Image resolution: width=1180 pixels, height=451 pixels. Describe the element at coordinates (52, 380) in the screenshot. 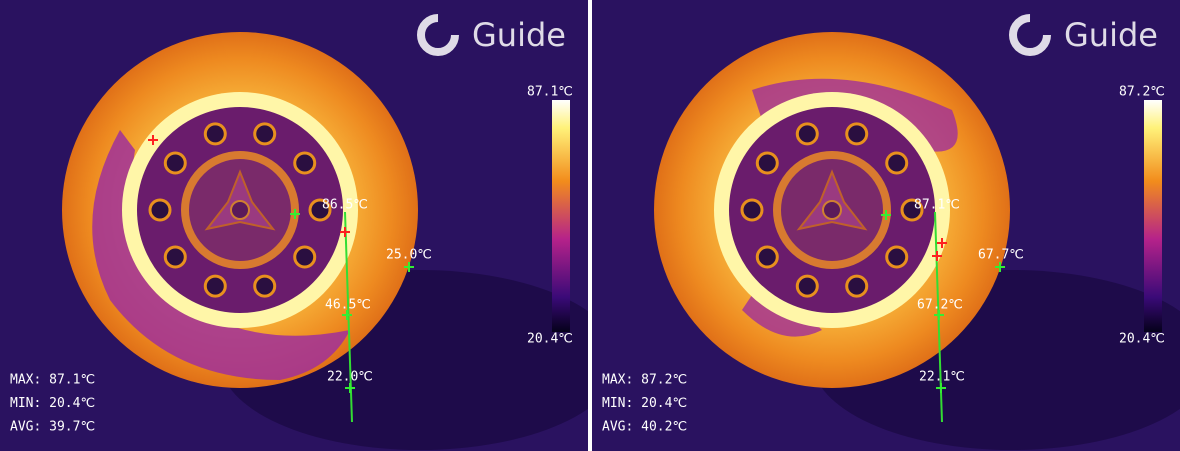

I see `stat: MAX: 87.1℃` at that location.